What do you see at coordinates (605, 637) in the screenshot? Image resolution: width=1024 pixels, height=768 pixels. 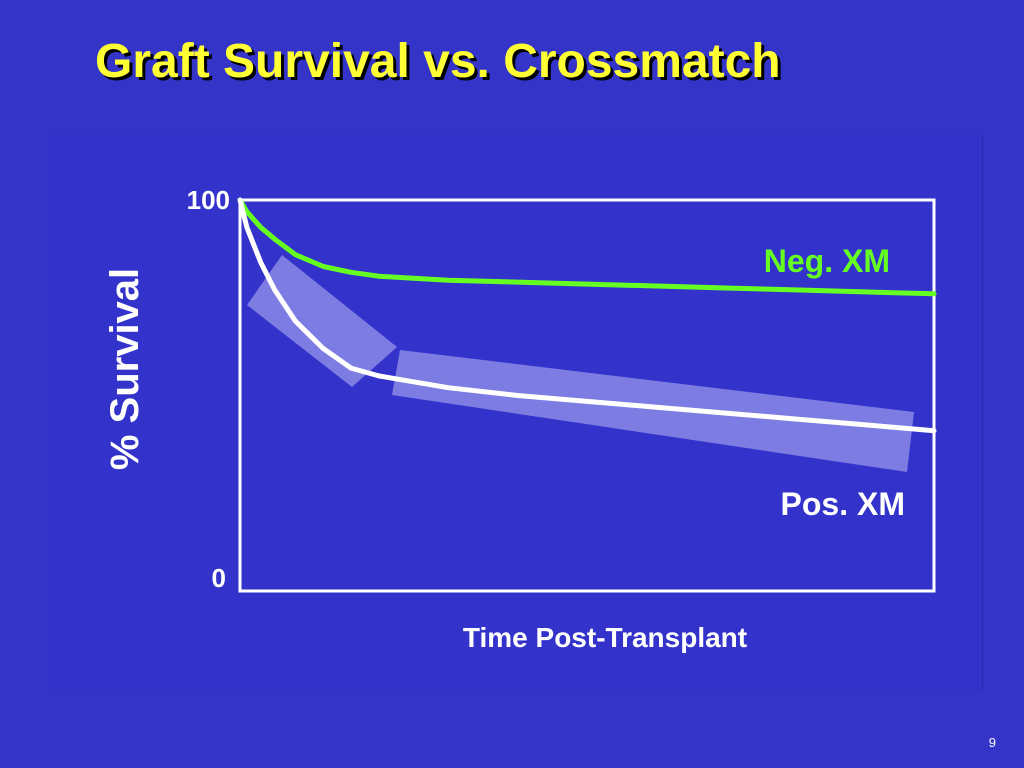 I see `x-axis-label: Time Post-Transplant` at bounding box center [605, 637].